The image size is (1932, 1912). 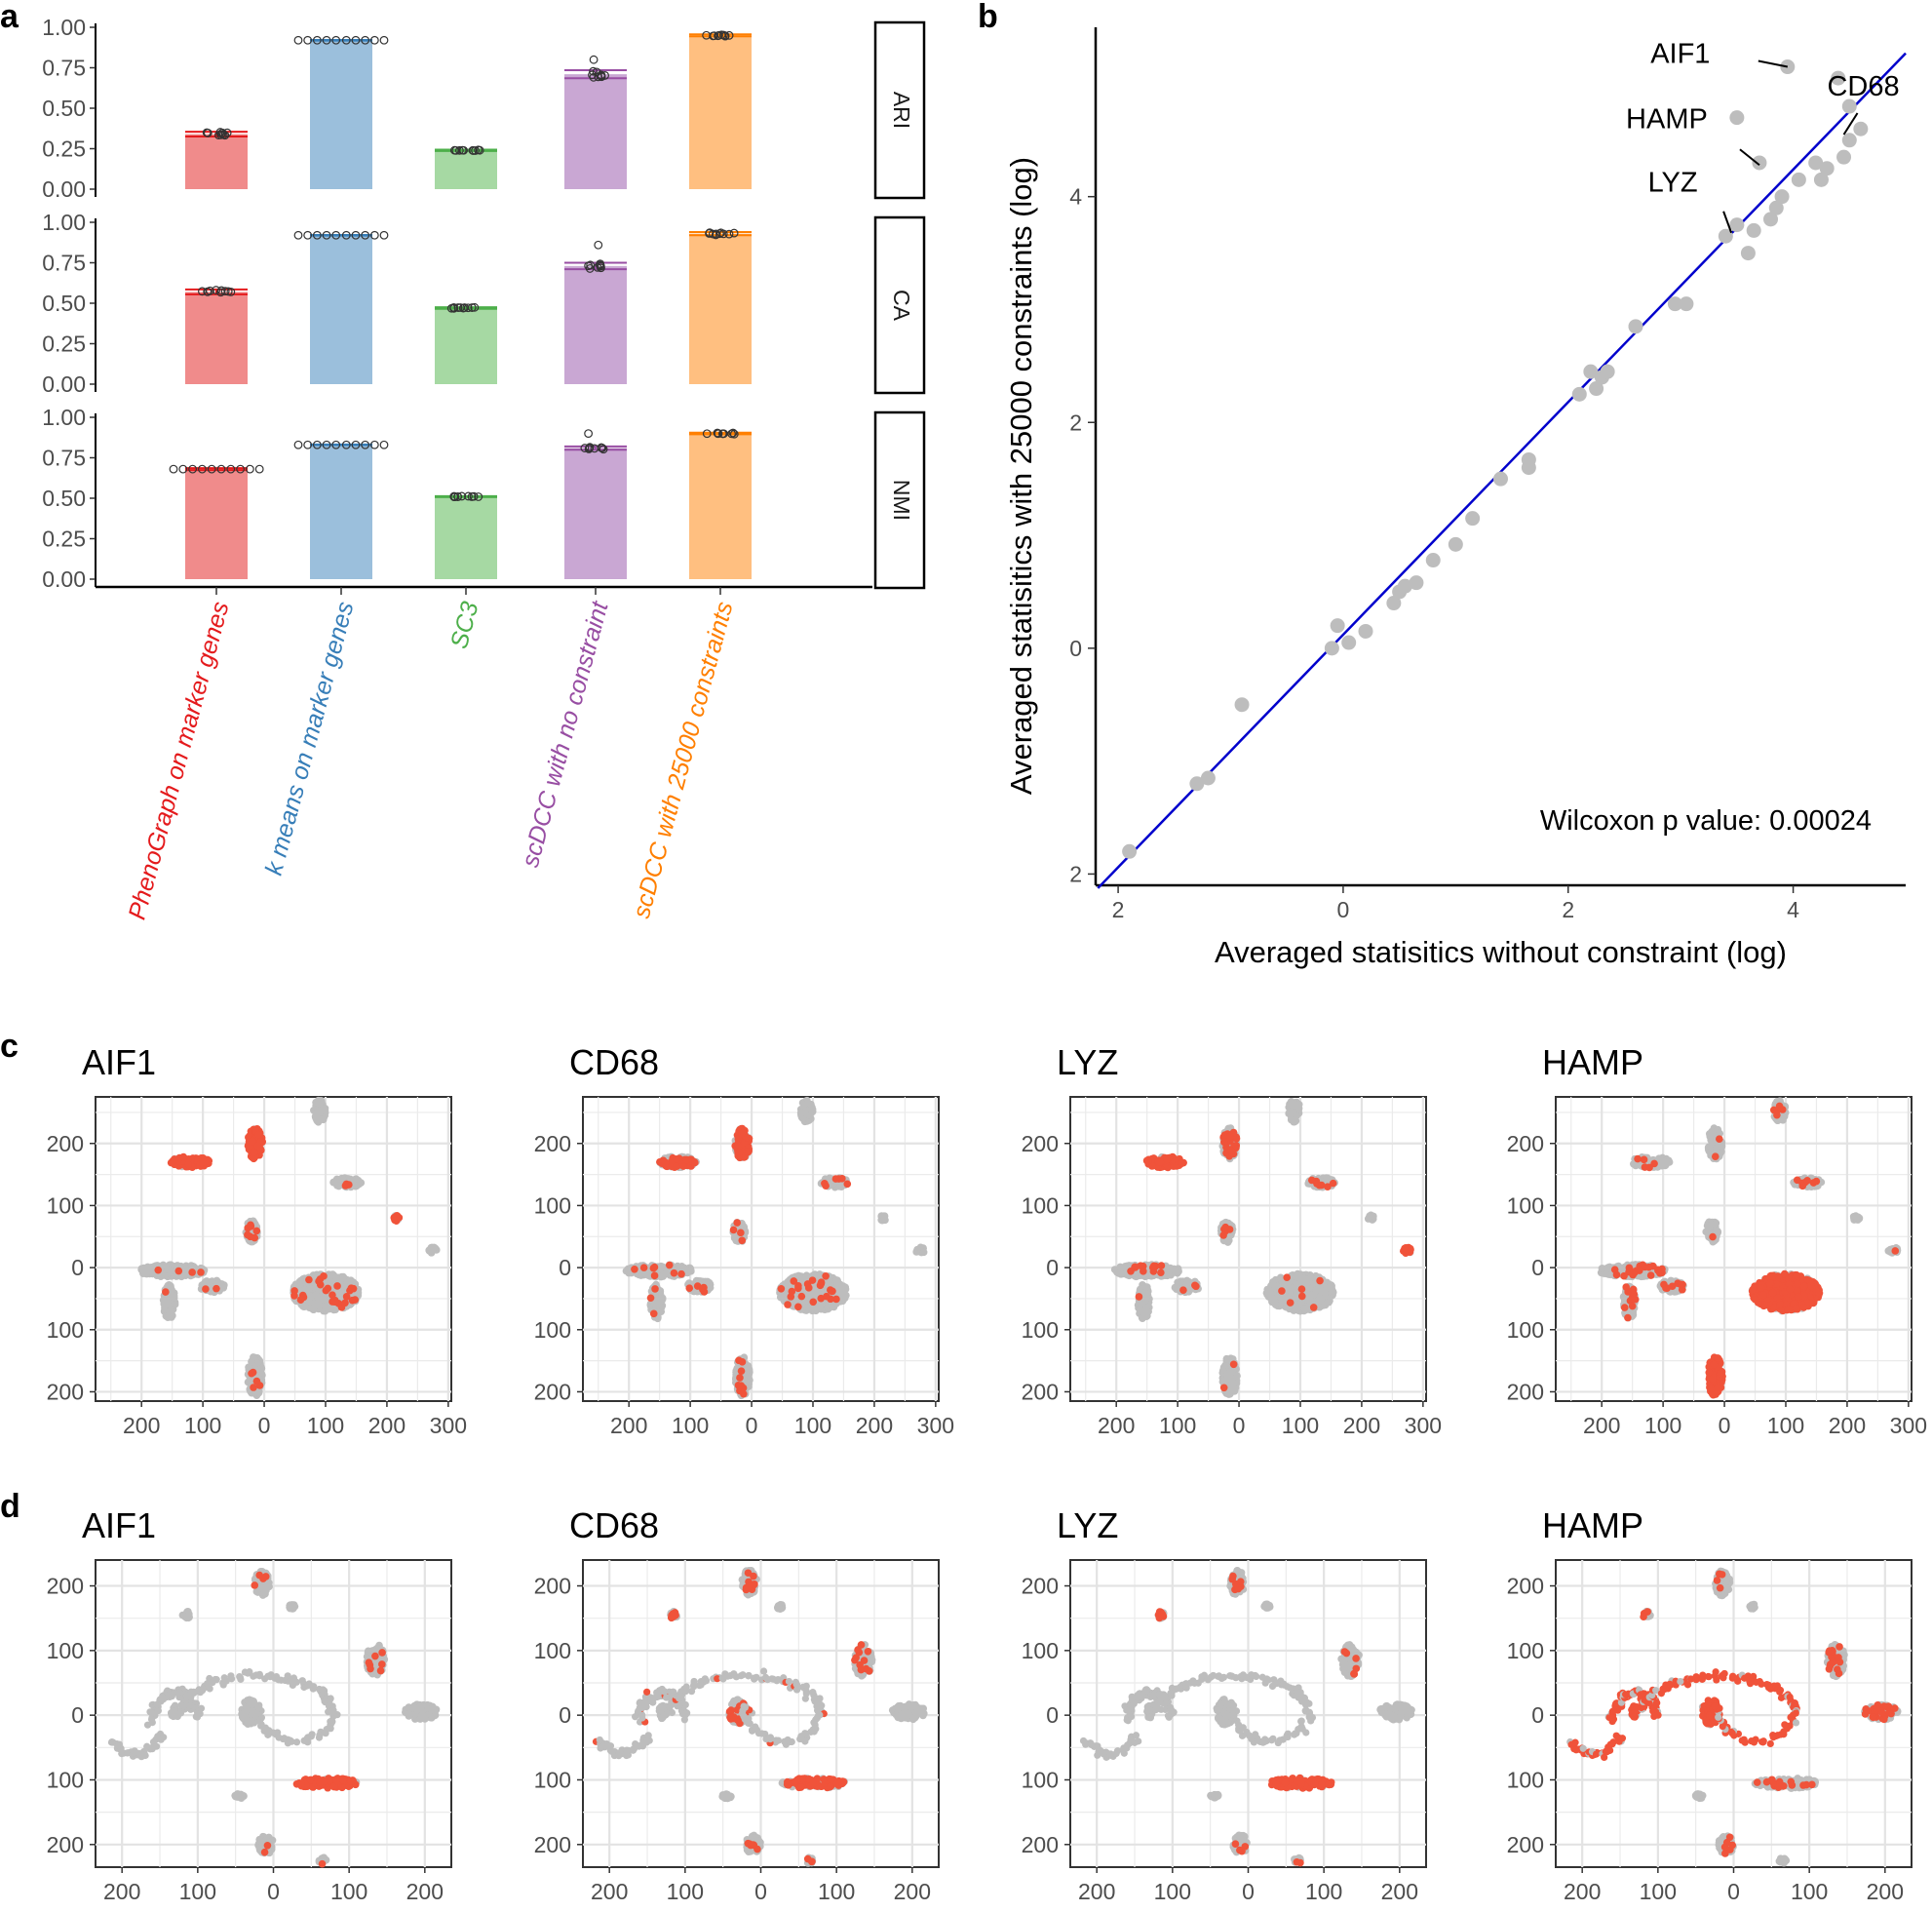 What do you see at coordinates (692, 722) in the screenshot?
I see `method-detail: with 25000 constraints` at bounding box center [692, 722].